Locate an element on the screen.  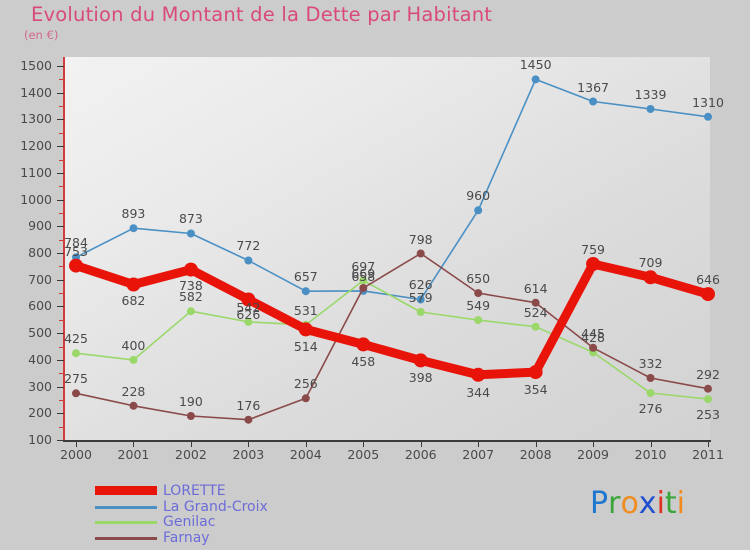
x-axis-label: 2005 is located at coordinates (363, 454).